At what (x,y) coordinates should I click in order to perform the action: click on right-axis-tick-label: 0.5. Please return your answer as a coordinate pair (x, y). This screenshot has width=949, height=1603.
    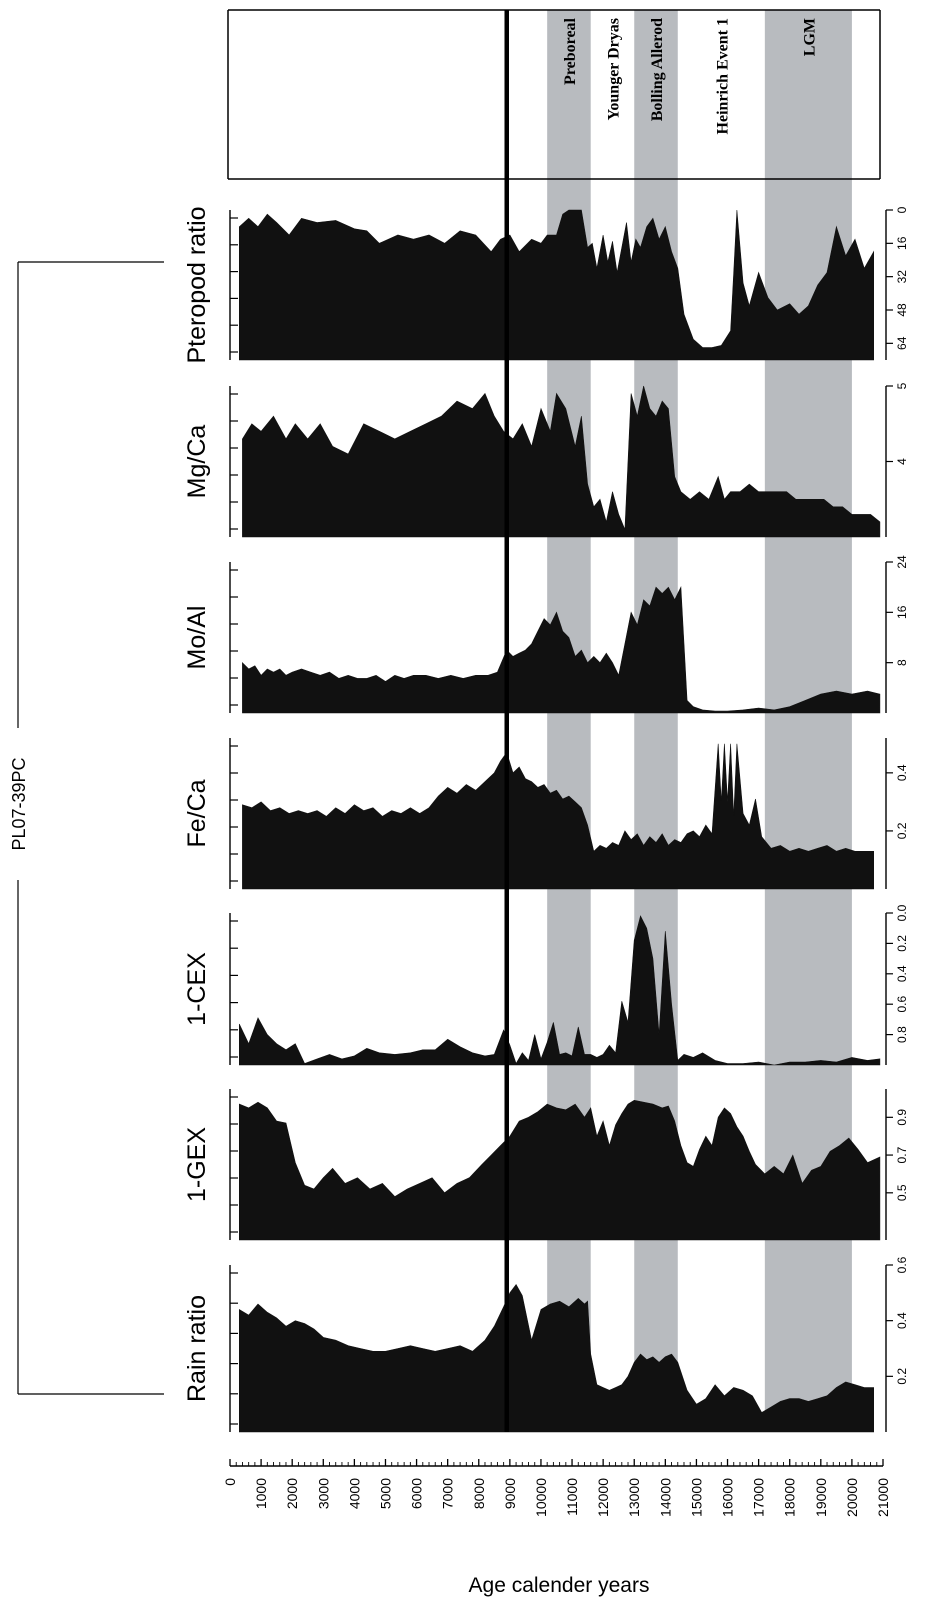
    Looking at the image, I should click on (902, 1192).